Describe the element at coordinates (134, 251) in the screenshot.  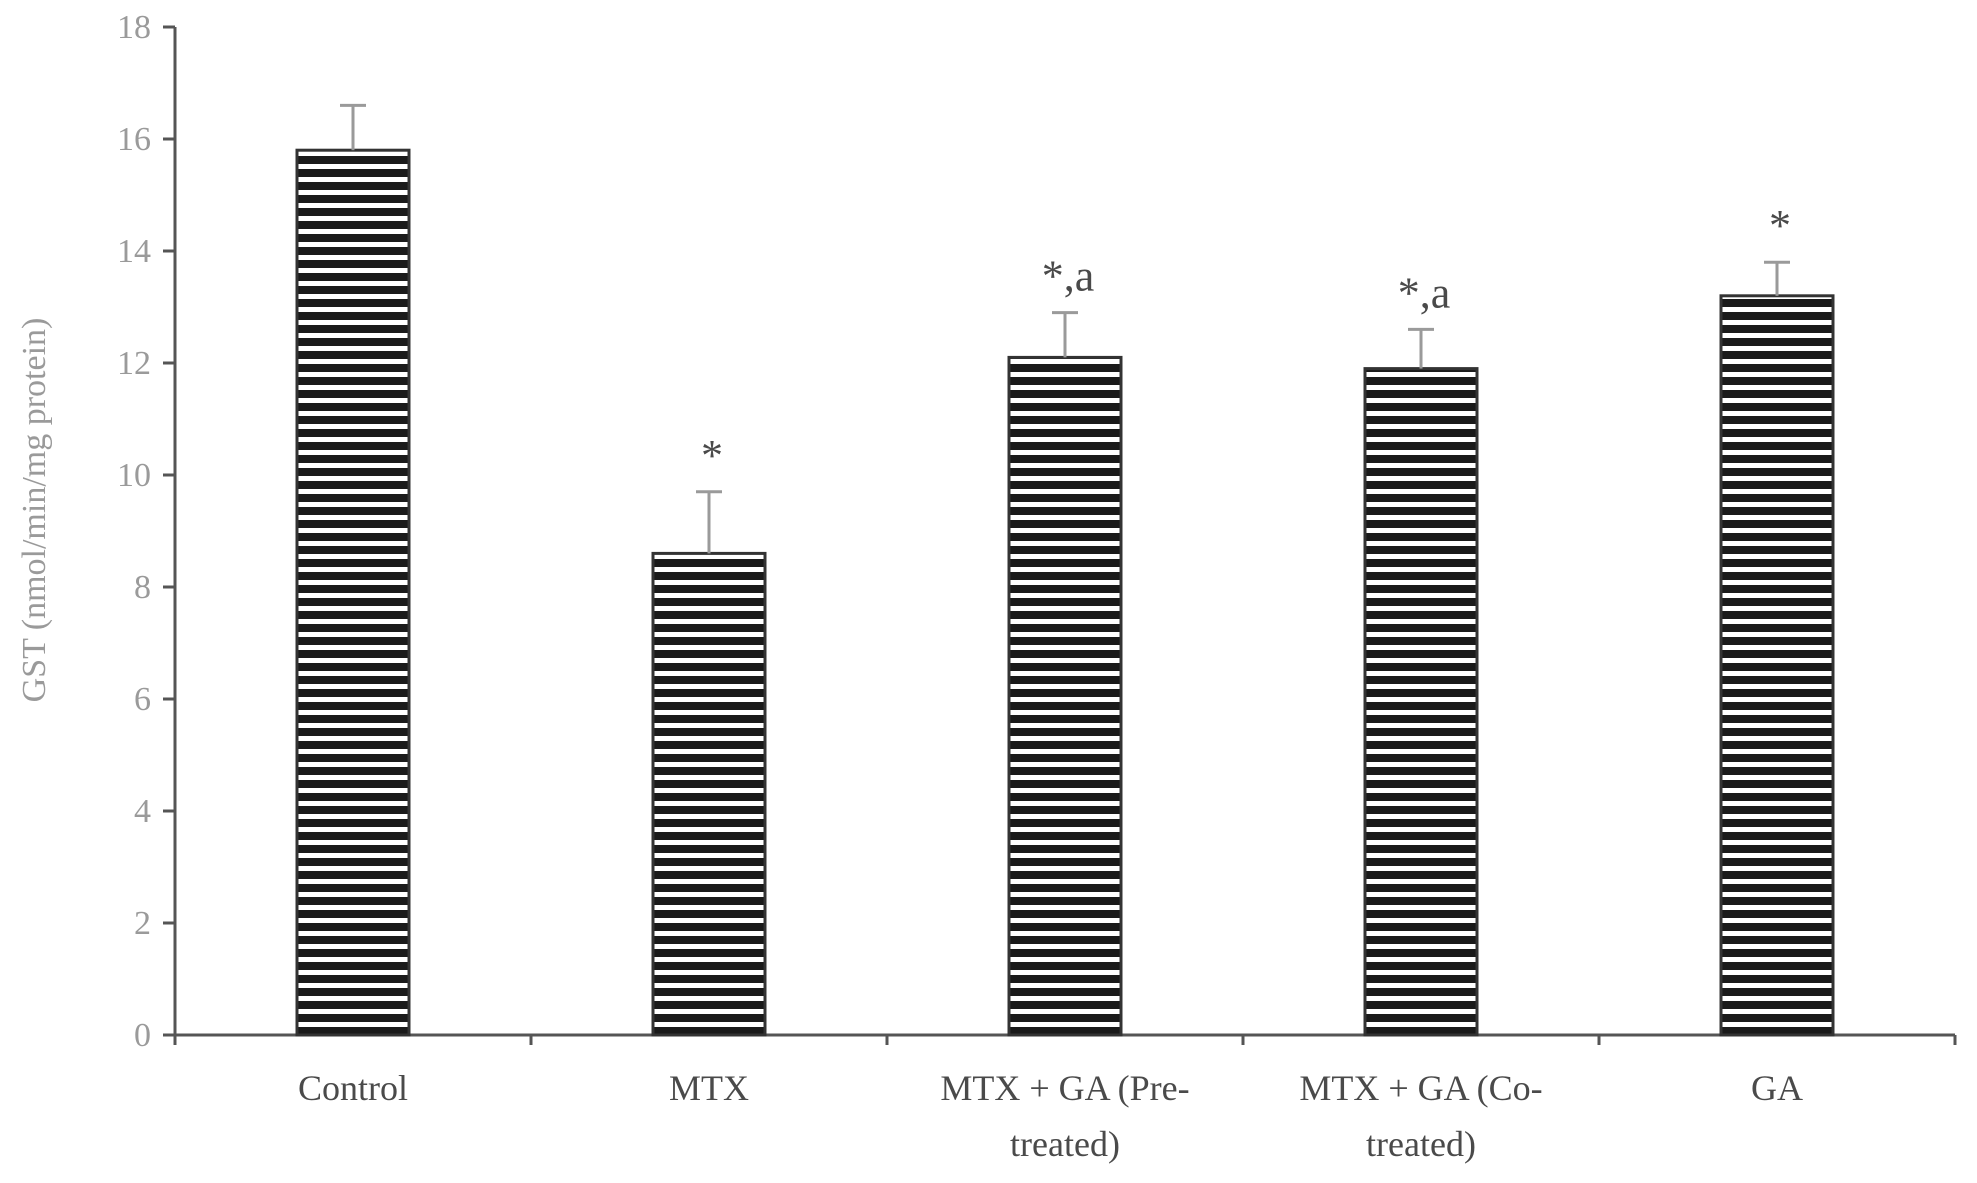
I see `y-tick-label: 14` at that location.